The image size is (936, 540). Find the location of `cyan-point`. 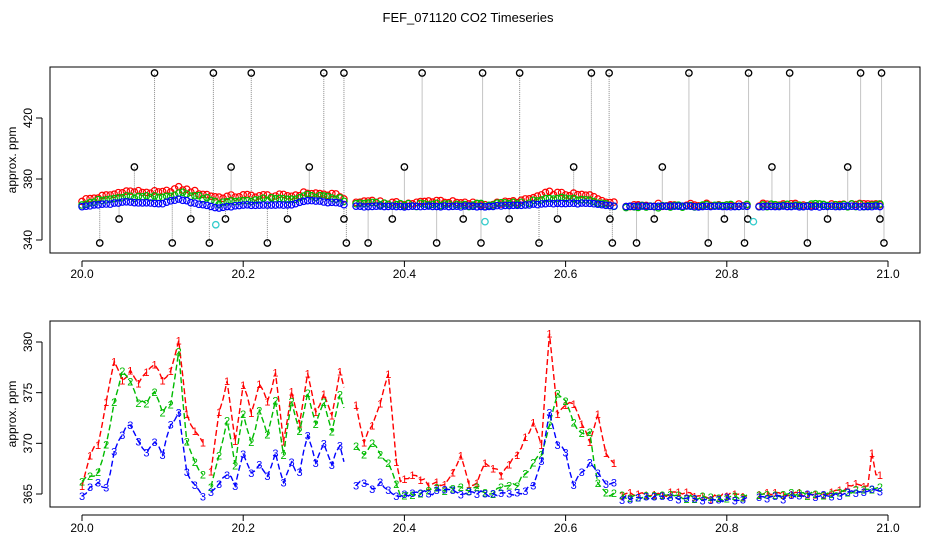

cyan-point is located at coordinates (485, 221).